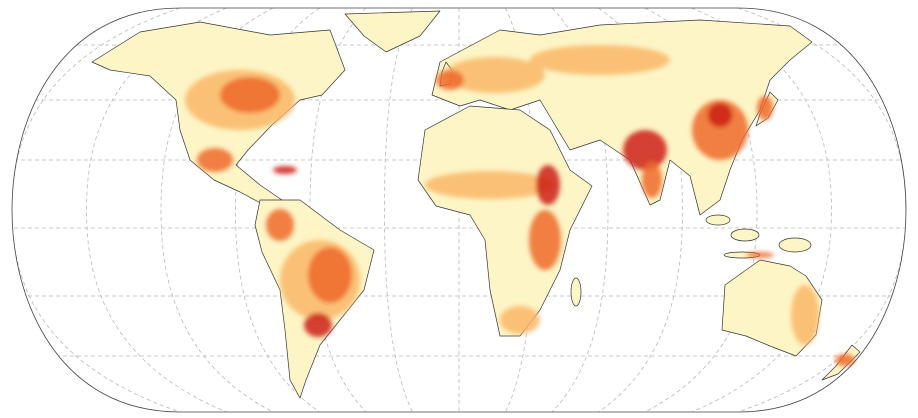 The image size is (918, 418). What do you see at coordinates (576, 292) in the screenshot?
I see `madagascar` at bounding box center [576, 292].